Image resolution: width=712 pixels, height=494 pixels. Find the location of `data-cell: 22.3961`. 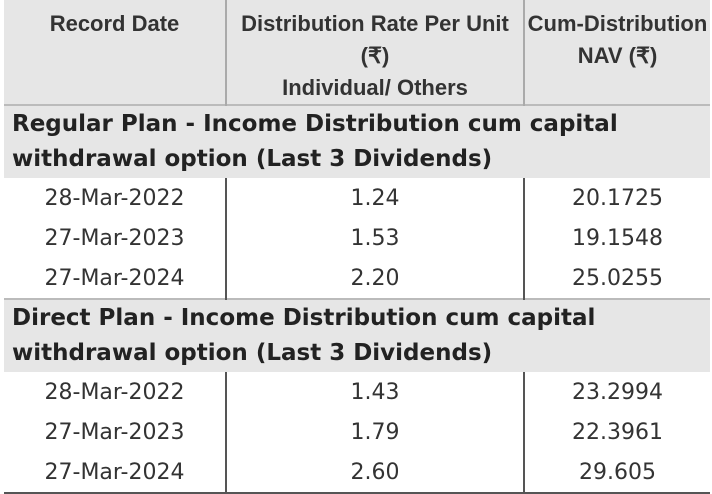

data-cell: 22.3961 is located at coordinates (617, 432).